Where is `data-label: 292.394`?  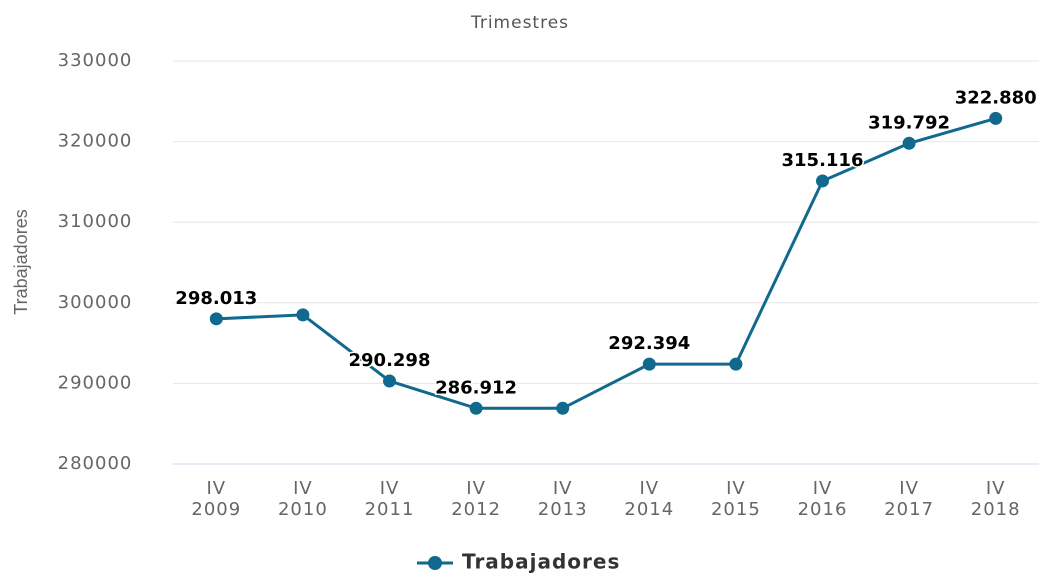
data-label: 292.394 is located at coordinates (649, 343).